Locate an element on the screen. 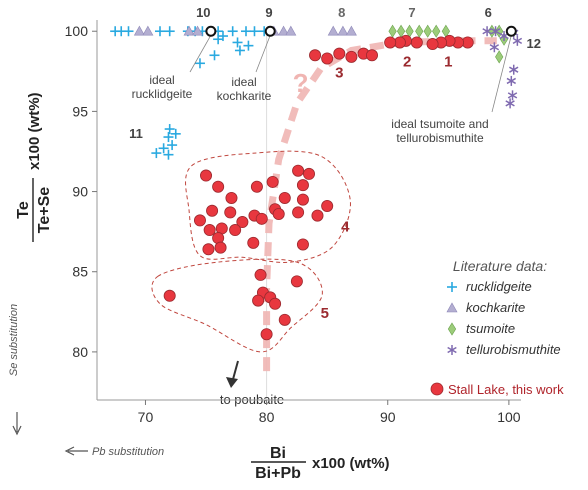 The image size is (588, 490). legend-marker-this-work is located at coordinates (437, 389).